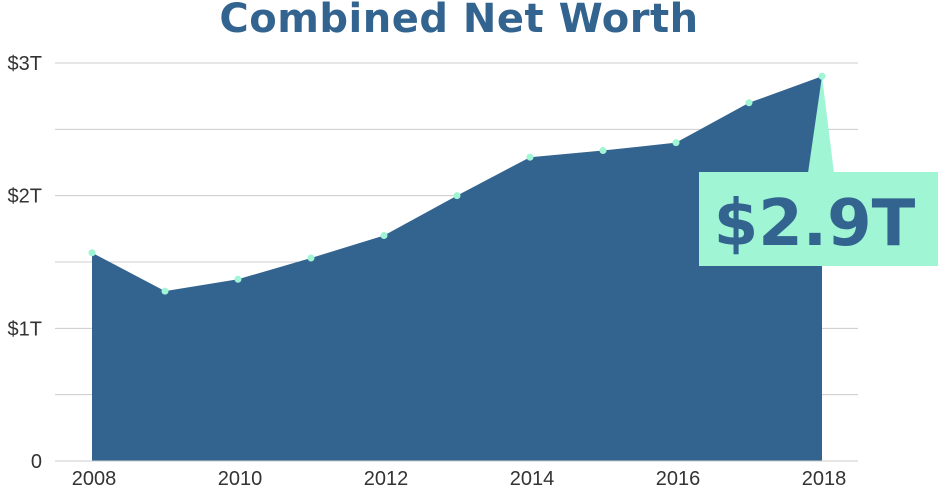 This screenshot has width=938, height=487. What do you see at coordinates (36, 462) in the screenshot?
I see `y-tick-label: 0` at bounding box center [36, 462].